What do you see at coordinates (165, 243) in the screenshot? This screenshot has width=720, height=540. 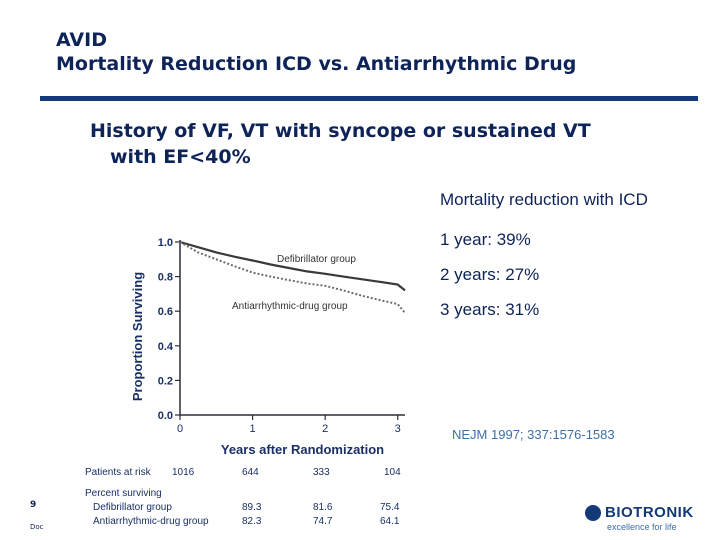 I see `y-tick-label: 1.0` at bounding box center [165, 243].